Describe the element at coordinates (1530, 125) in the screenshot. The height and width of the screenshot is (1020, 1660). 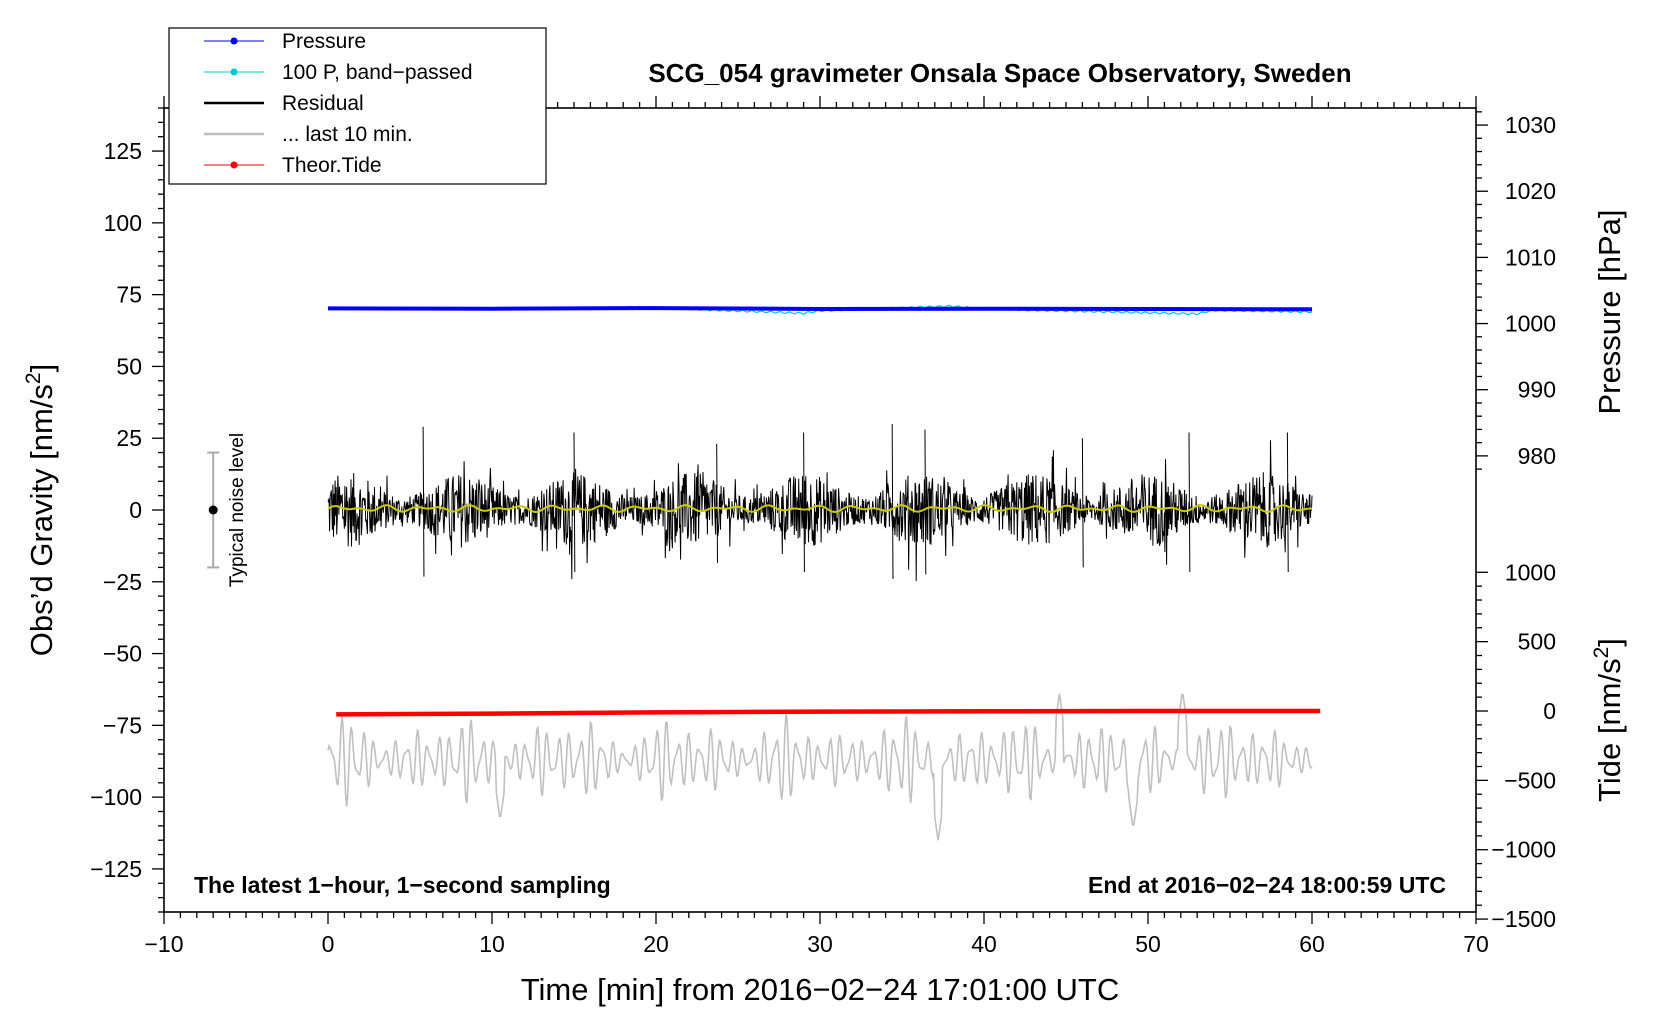
I see `pressure-tick-label: 1030` at that location.